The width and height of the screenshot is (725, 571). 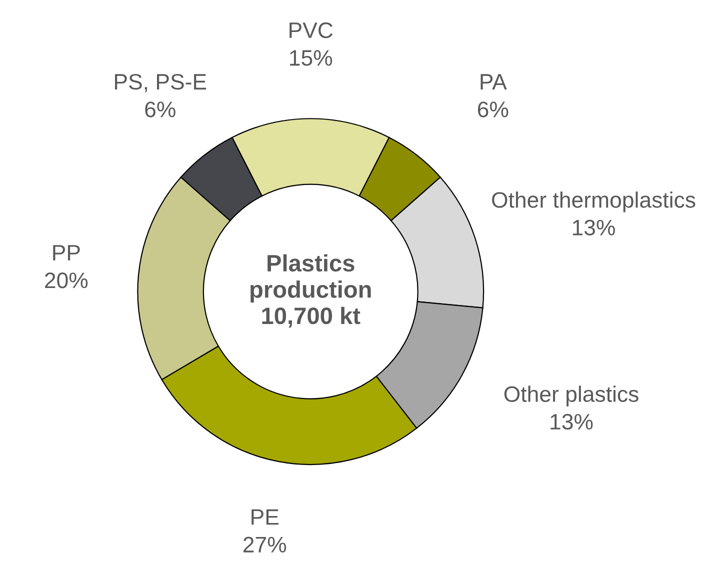 What do you see at coordinates (265, 517) in the screenshot?
I see `slice-label: PE` at bounding box center [265, 517].